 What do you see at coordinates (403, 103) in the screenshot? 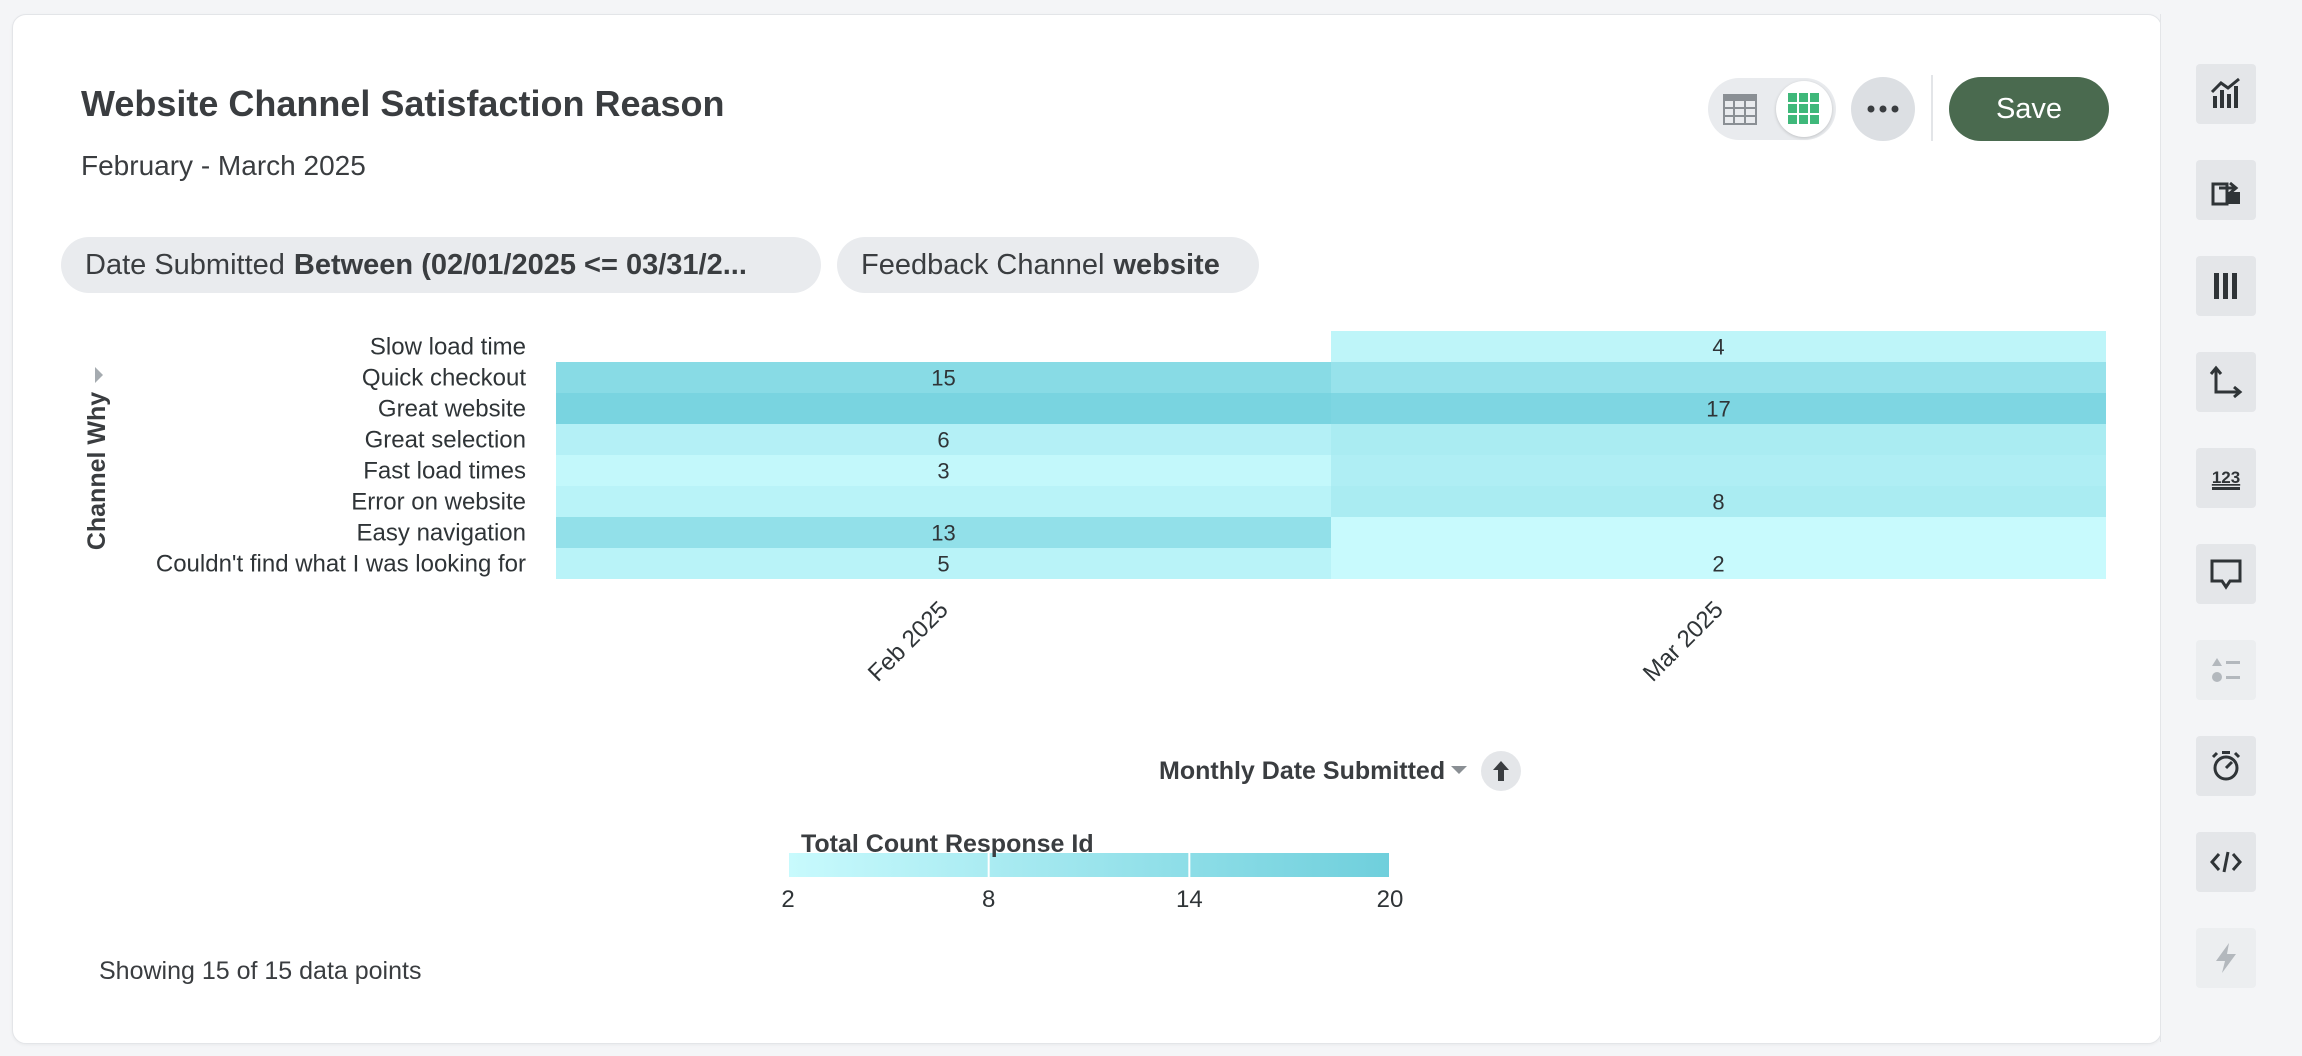
I see `page-title: Website Channel Satisfaction Reason` at bounding box center [403, 103].